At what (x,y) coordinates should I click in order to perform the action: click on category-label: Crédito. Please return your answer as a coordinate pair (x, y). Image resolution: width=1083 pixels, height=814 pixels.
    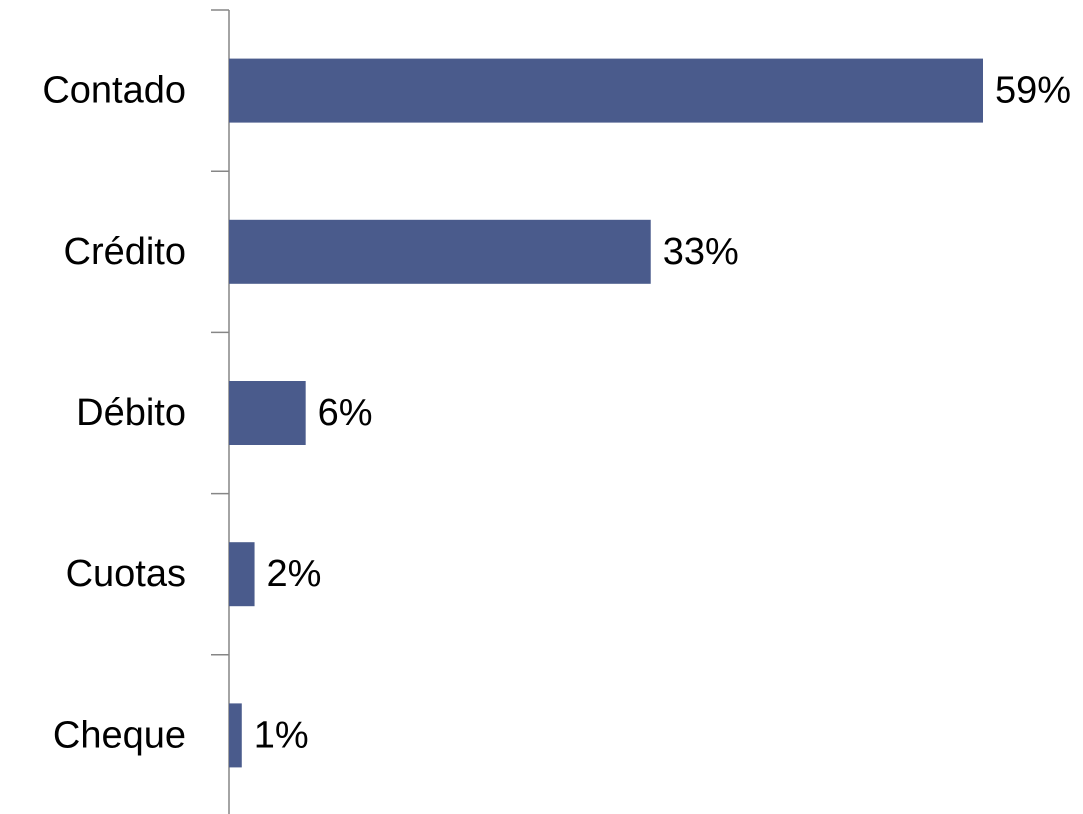
    Looking at the image, I should click on (125, 252).